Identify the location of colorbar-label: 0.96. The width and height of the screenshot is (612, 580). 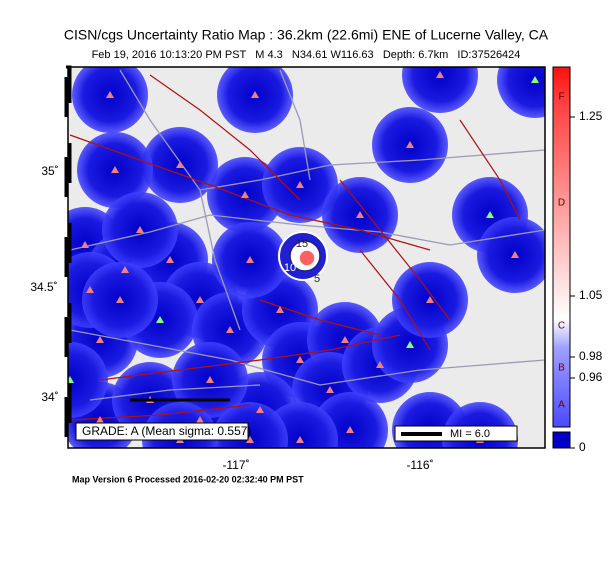
(591, 377).